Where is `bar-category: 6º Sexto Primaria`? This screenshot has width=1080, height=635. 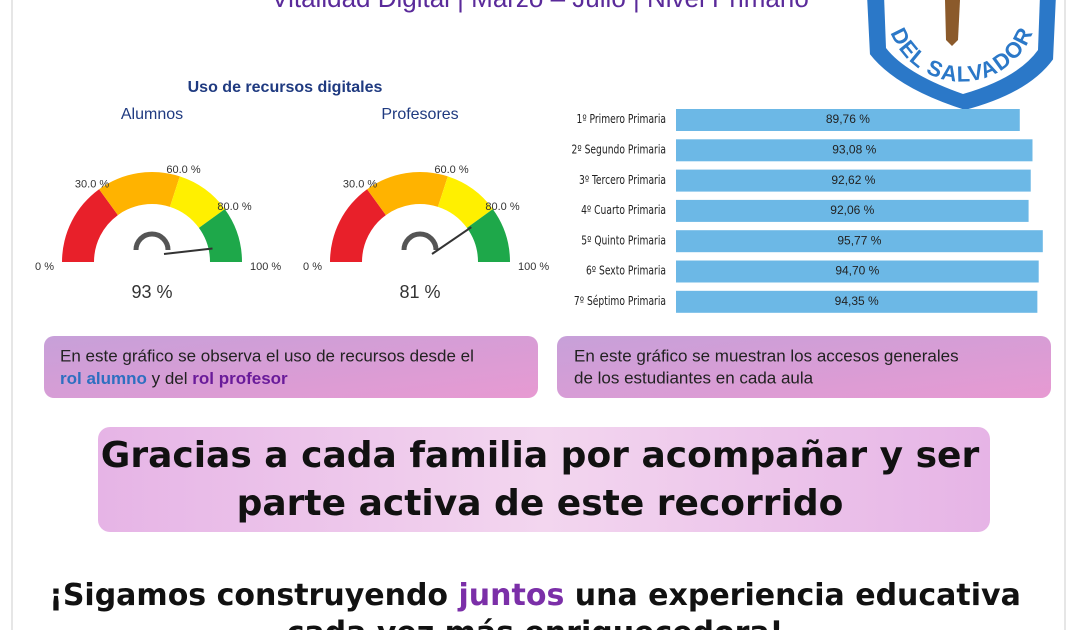 bar-category: 6º Sexto Primaria is located at coordinates (626, 271).